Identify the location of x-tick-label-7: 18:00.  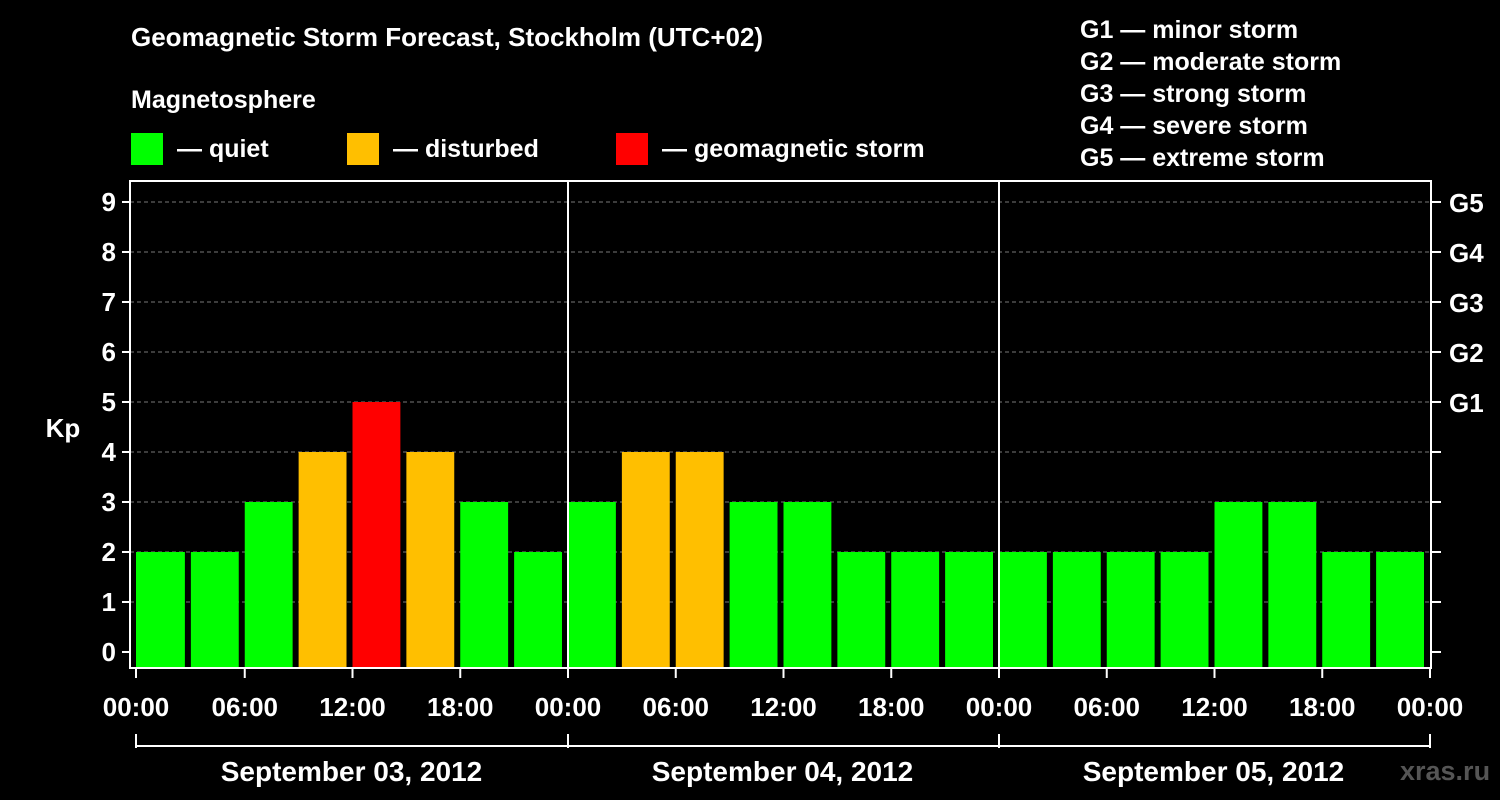
(891, 707).